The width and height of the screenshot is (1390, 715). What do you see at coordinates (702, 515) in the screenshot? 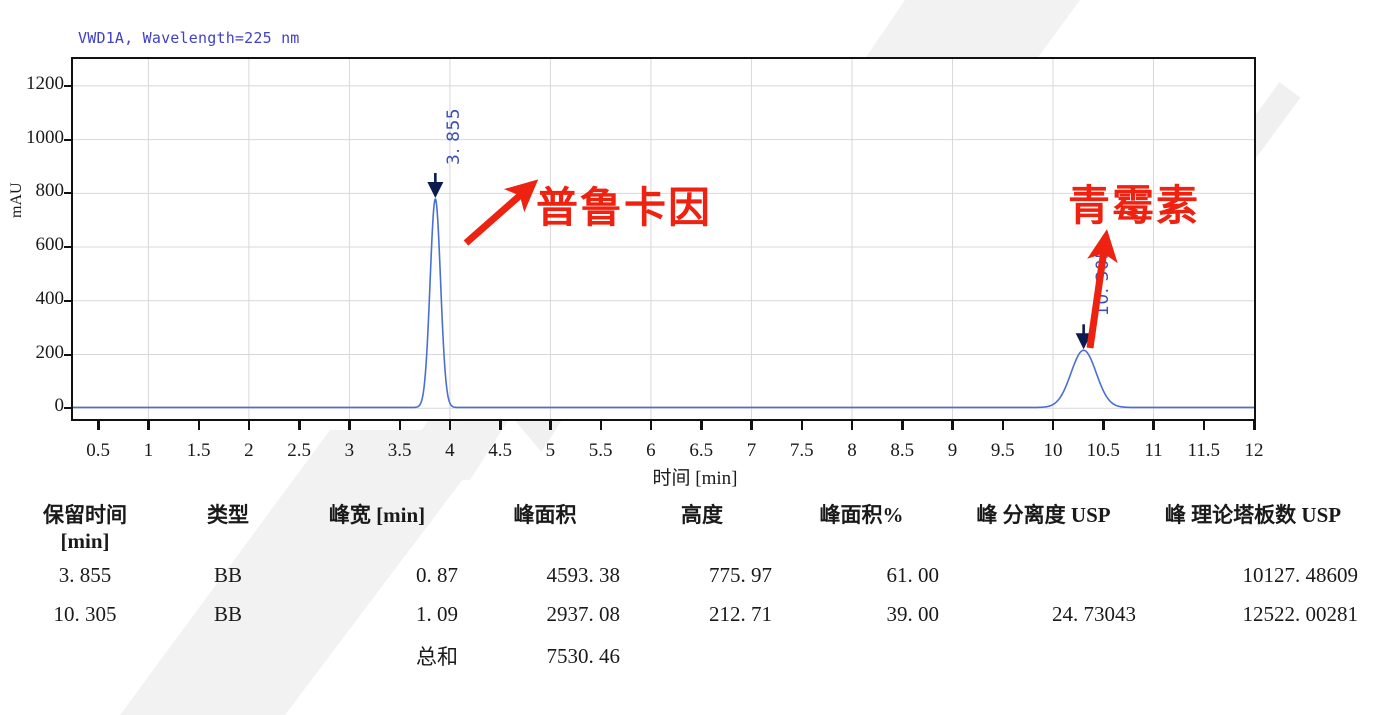
I see `header-height: 高度` at bounding box center [702, 515].